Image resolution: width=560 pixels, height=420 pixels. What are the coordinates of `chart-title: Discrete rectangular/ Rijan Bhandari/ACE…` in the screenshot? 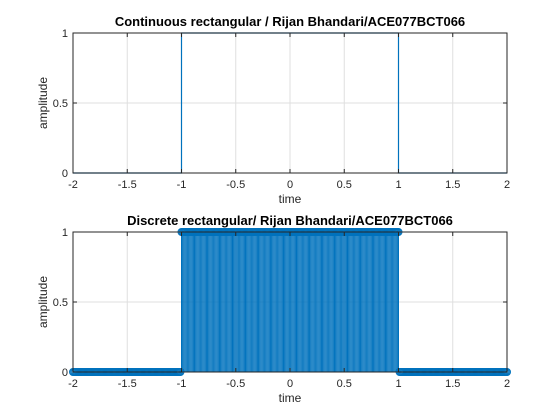 It's located at (290, 220).